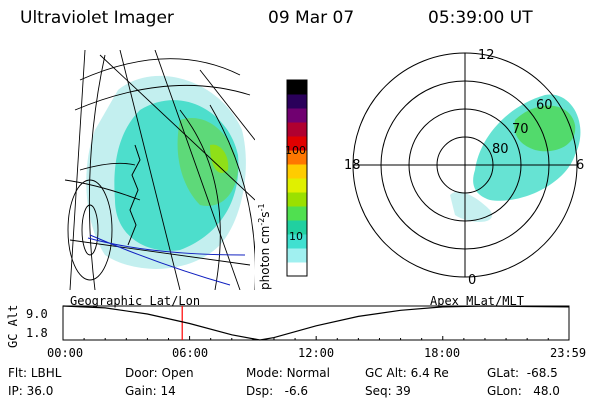  I want to click on xtick-00-00: 00:00, so click(65, 353).